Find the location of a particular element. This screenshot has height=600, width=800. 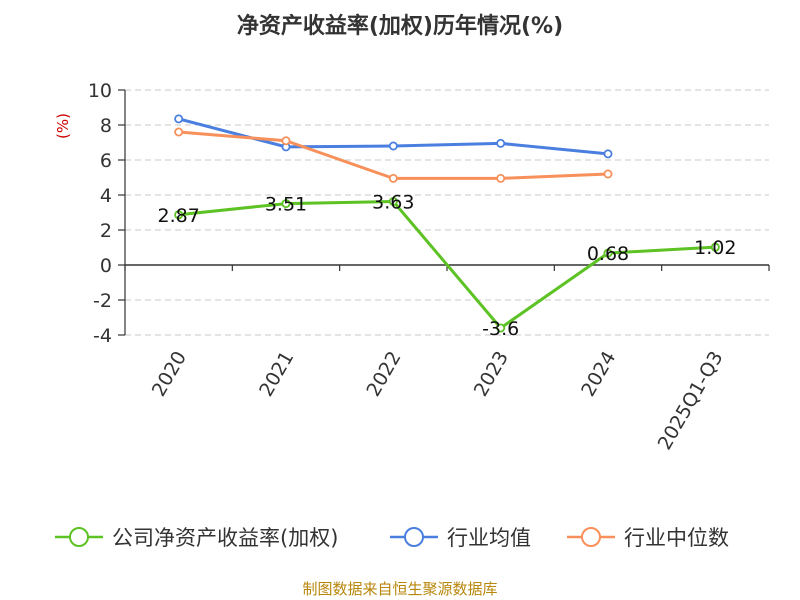

x-tick-label: 2020 is located at coordinates (169, 374).